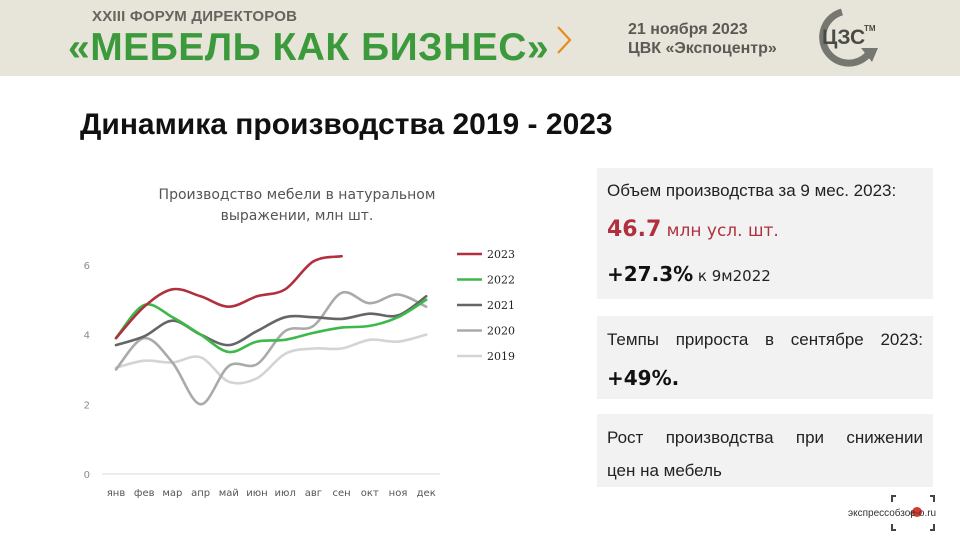  What do you see at coordinates (341, 493) in the screenshot?
I see `x-tick-label: сен` at bounding box center [341, 493].